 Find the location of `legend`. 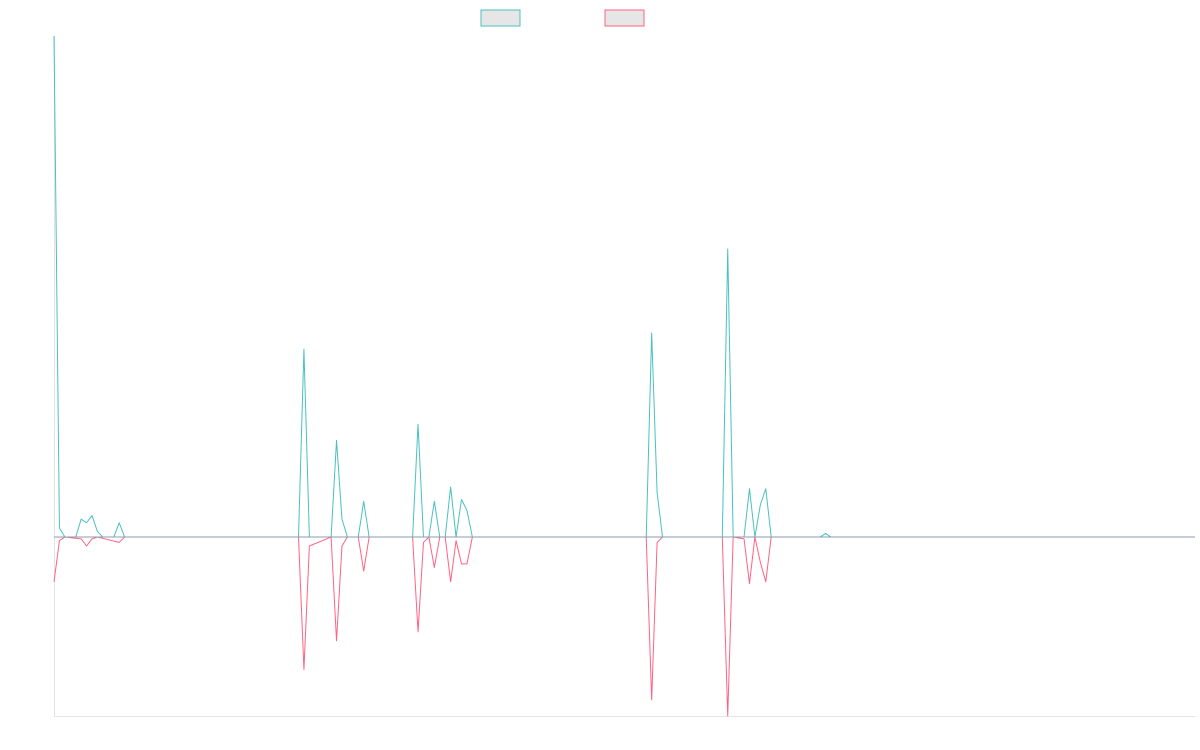

legend is located at coordinates (562, 18).